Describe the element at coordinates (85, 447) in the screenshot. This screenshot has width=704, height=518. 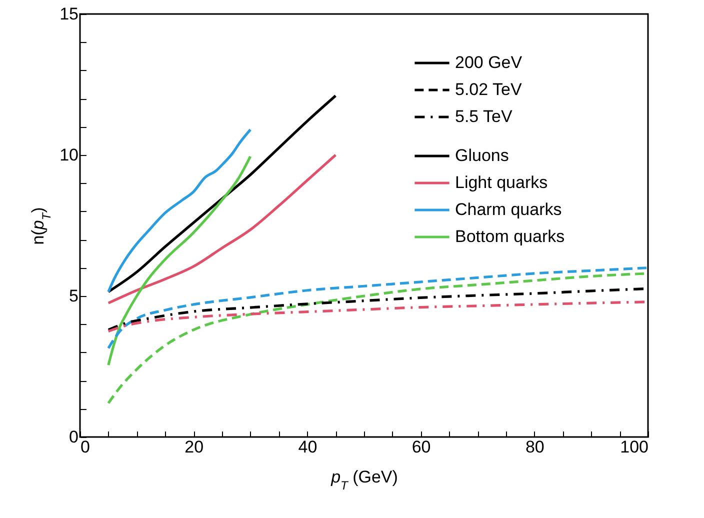
I see `x-tick-label: 0` at that location.